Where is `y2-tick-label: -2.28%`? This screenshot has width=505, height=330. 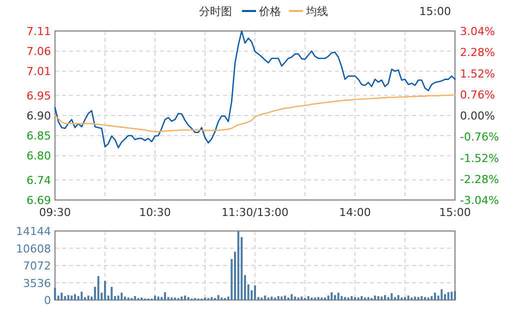
y2-tick-label: -2.28% is located at coordinates (479, 179).